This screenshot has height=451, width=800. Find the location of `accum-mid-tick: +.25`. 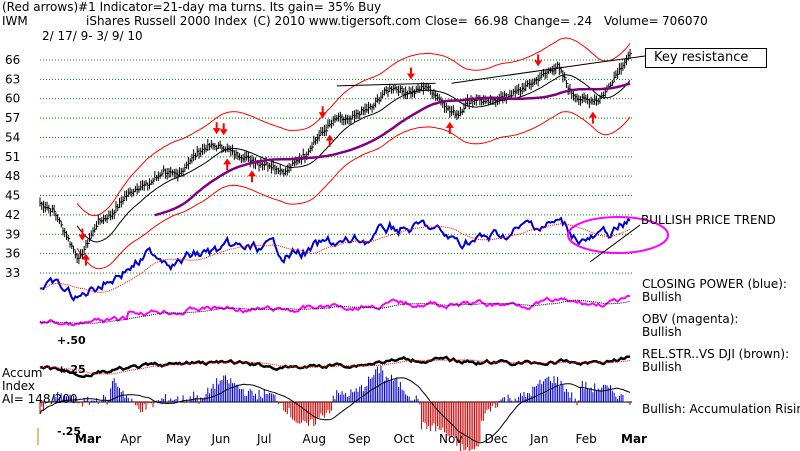

accum-mid-tick: +.25 is located at coordinates (71, 369).